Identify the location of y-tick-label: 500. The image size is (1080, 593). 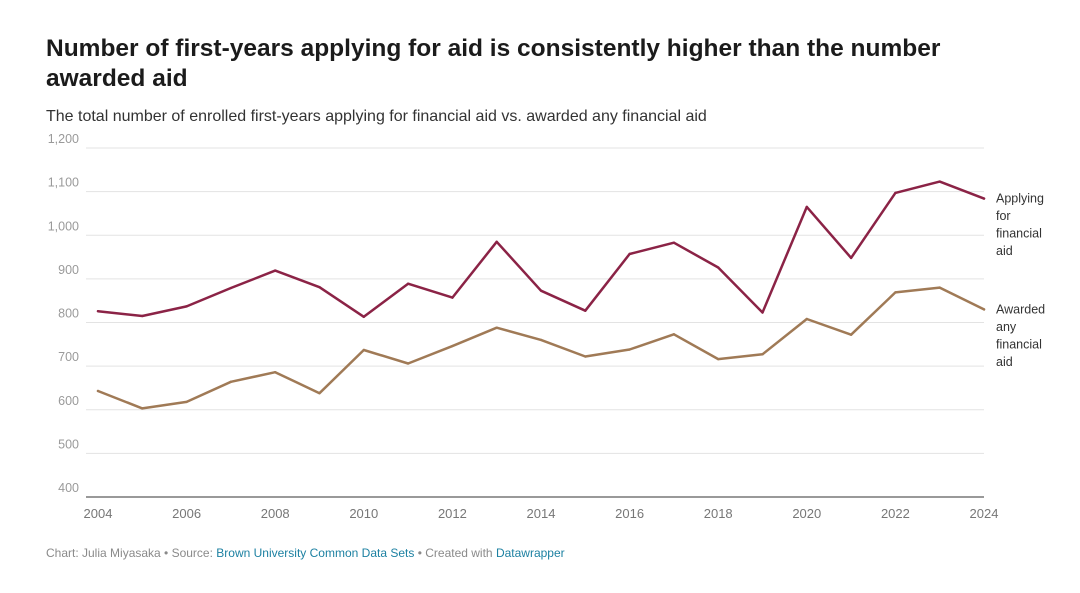
(68, 444).